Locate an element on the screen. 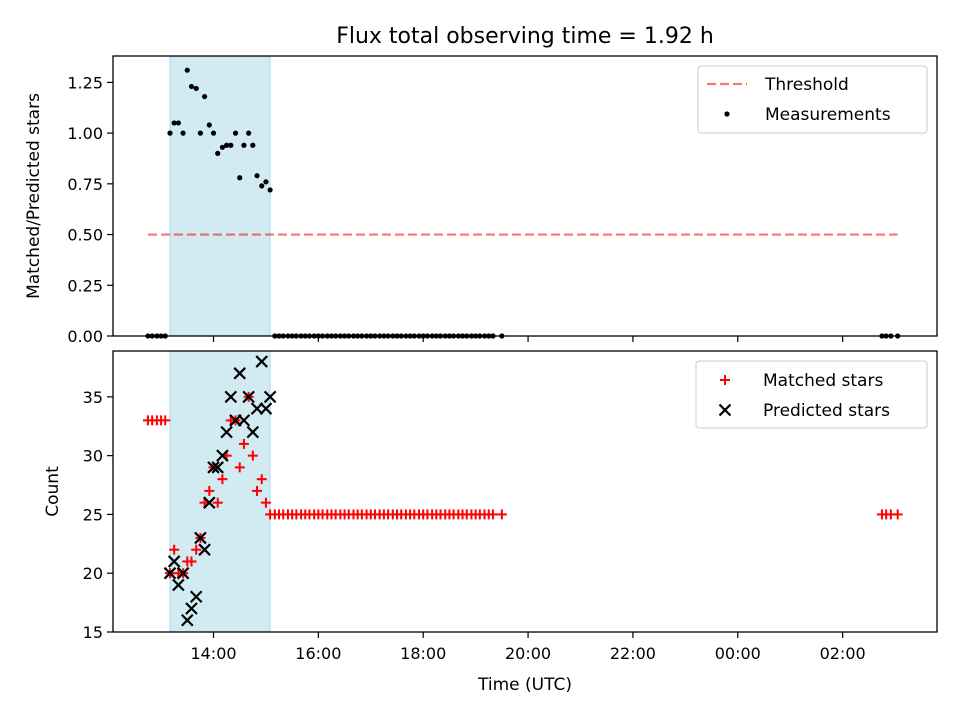 The height and width of the screenshot is (720, 960). count-y-axis-label: Count is located at coordinates (53, 491).